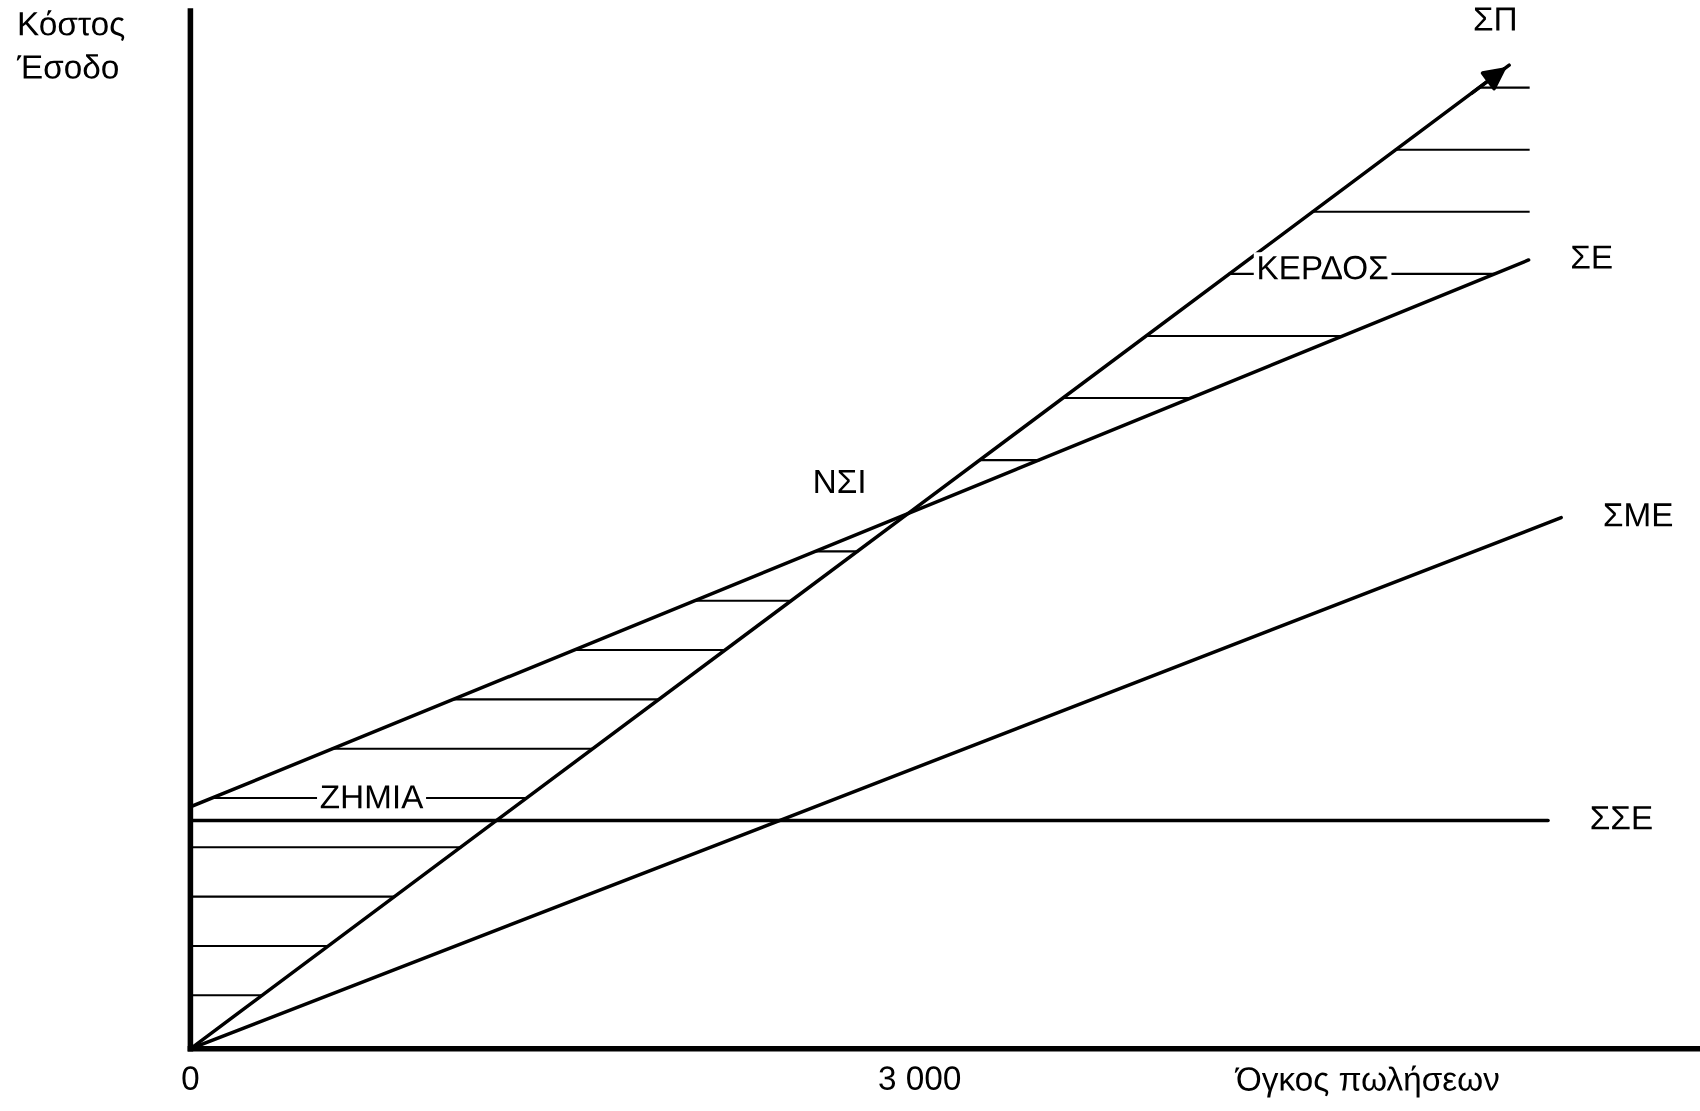  Describe the element at coordinates (70, 44) in the screenshot. I see `y-axis-title: Κόστος Έσοδο` at that location.